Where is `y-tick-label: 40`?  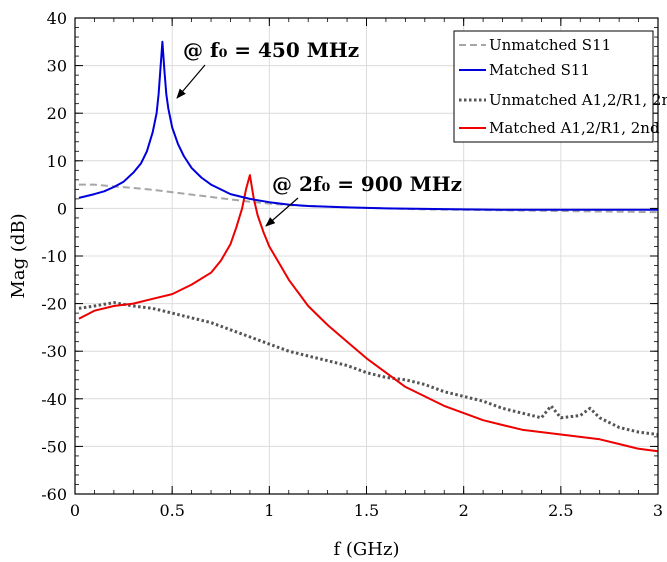 y-tick-label: 40 is located at coordinates (57, 18).